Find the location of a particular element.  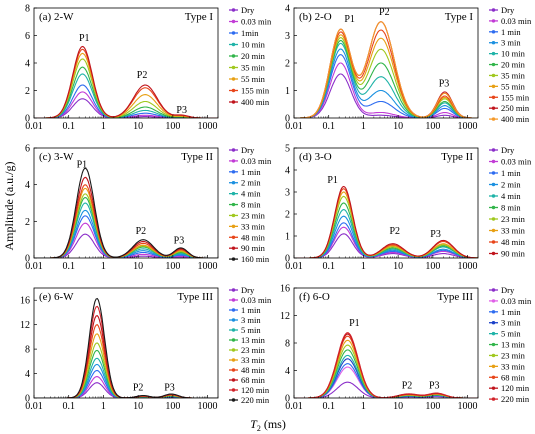

series-line-160-min is located at coordinates (126, 212).